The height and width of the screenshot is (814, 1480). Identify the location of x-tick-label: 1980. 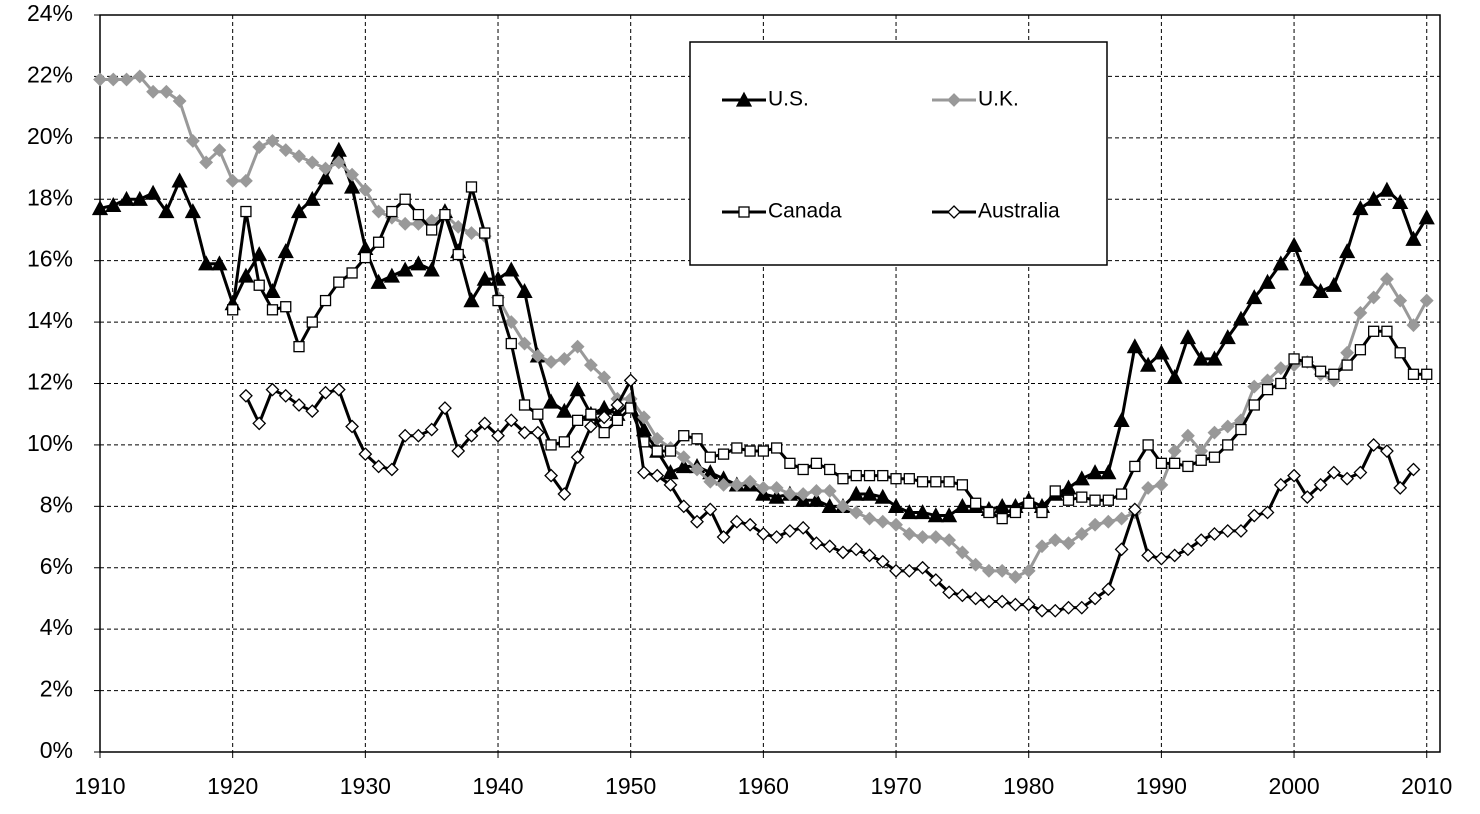
(1028, 786).